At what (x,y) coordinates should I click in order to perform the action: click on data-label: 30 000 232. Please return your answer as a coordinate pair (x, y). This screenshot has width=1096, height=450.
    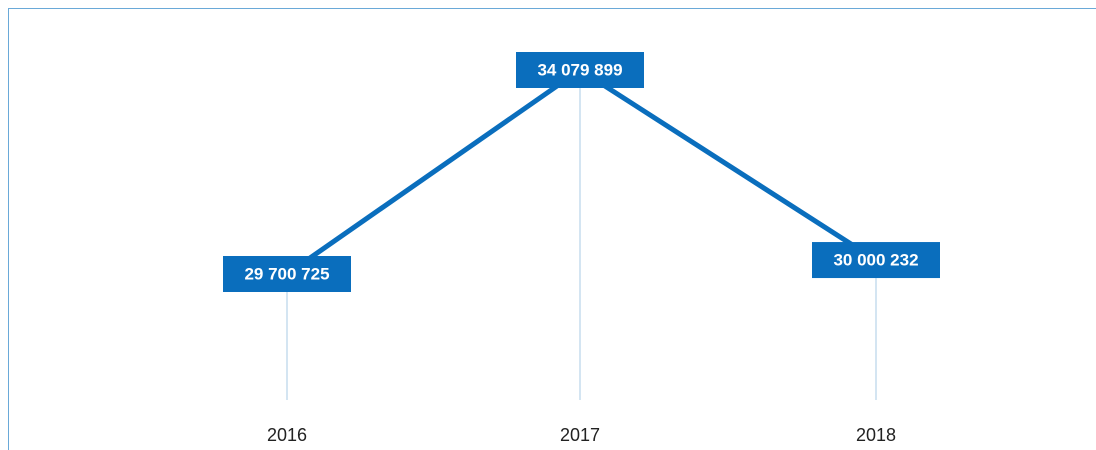
    Looking at the image, I should click on (875, 260).